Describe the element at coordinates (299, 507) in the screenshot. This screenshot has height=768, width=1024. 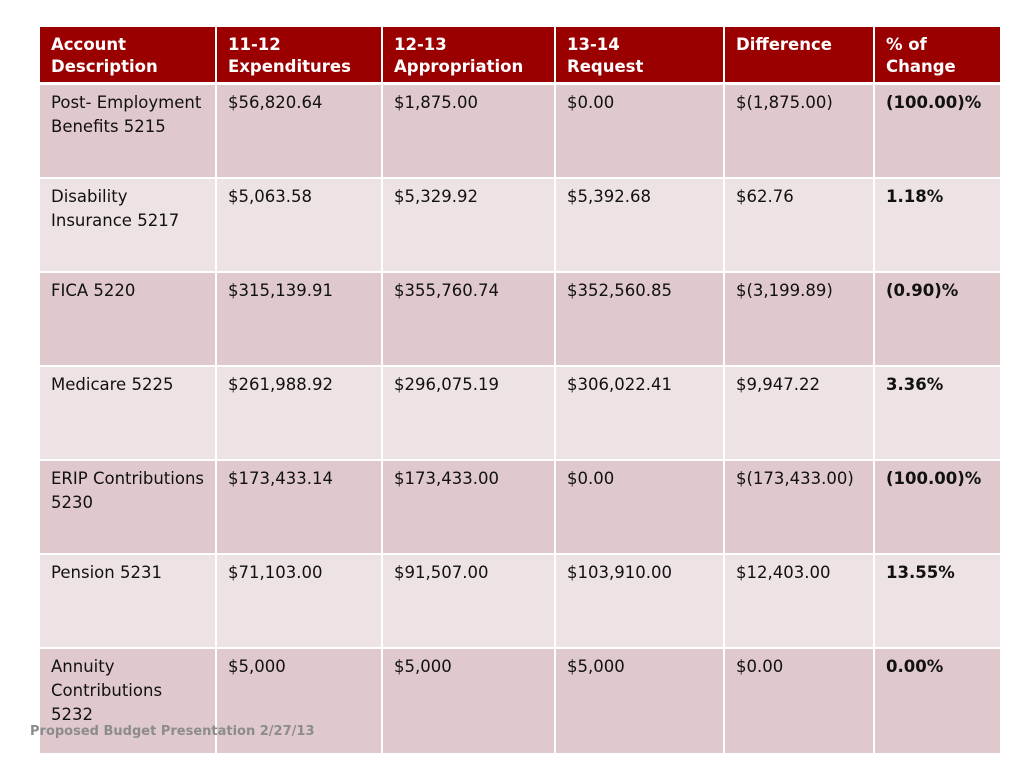
I see `expenditures-cell: $173,433.14` at that location.